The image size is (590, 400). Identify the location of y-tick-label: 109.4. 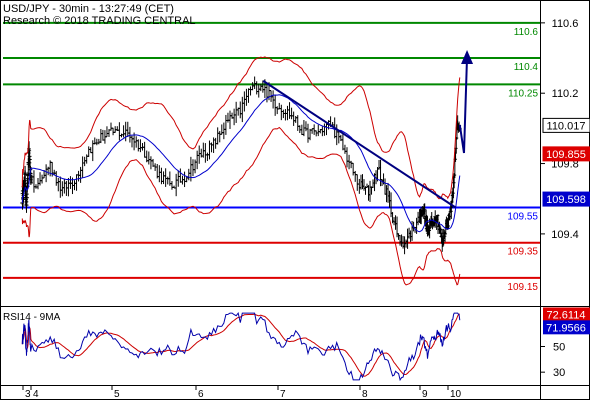
(565, 235).